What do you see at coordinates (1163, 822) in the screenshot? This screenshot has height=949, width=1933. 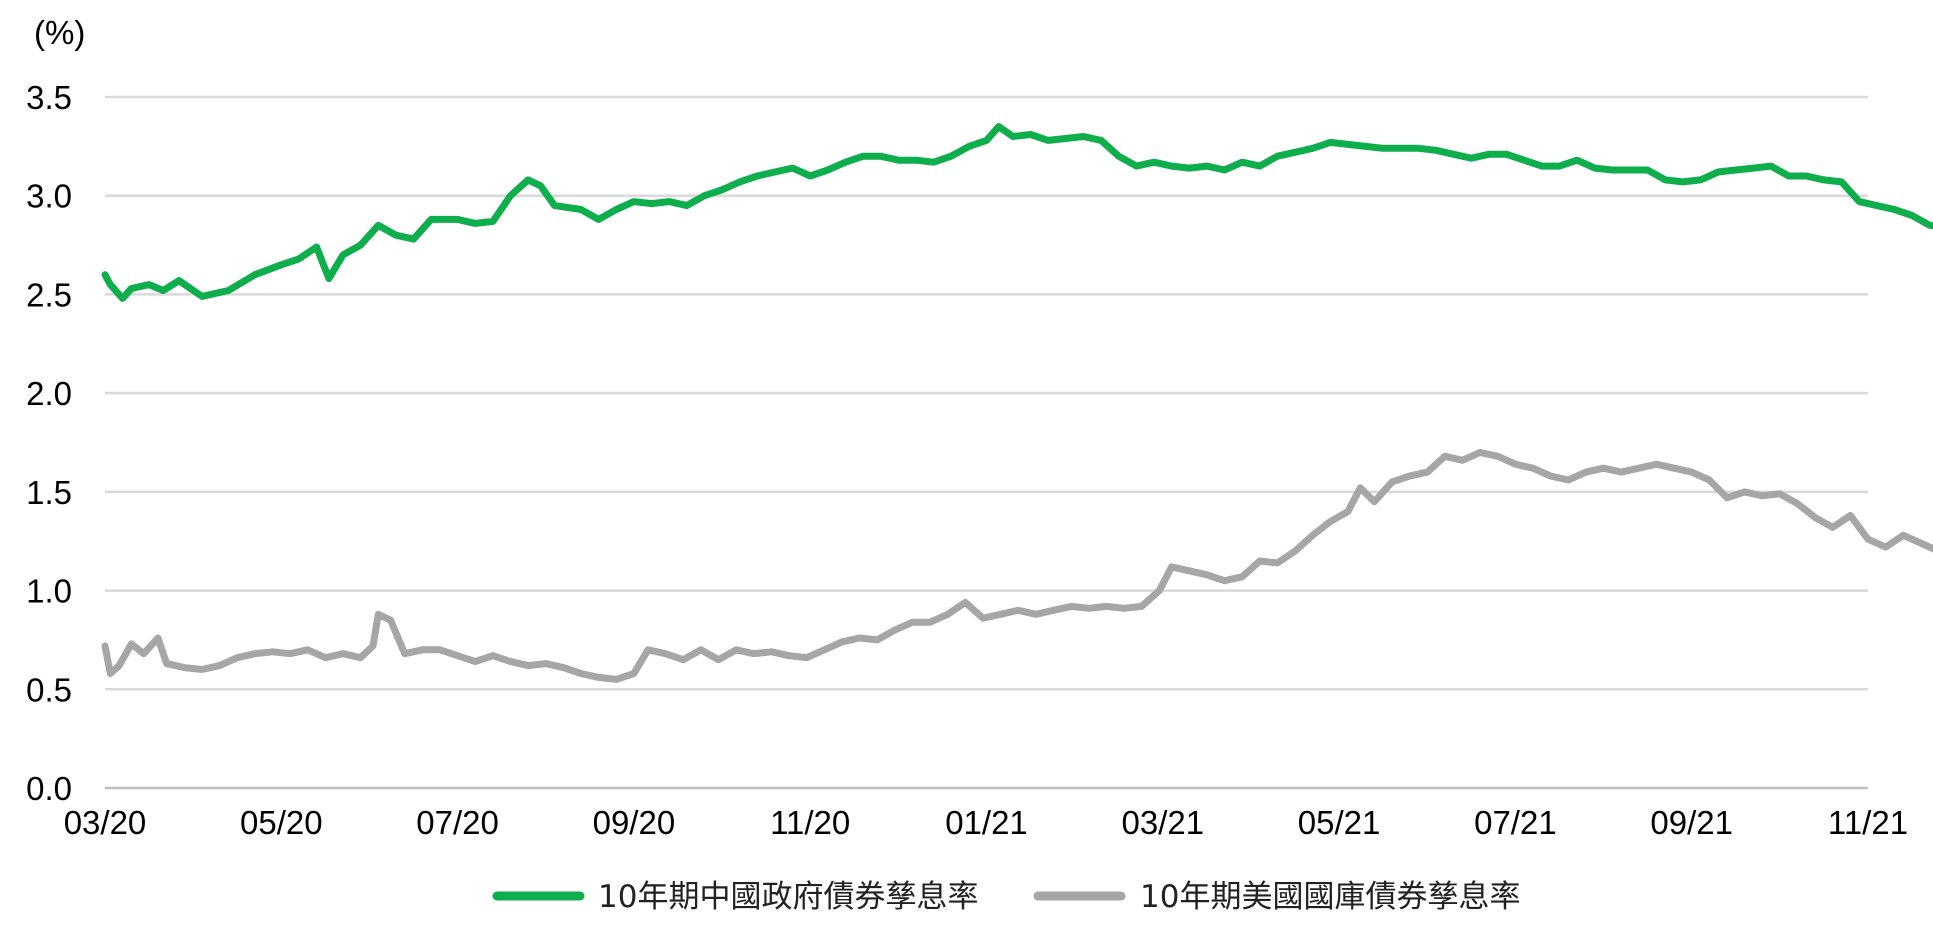 I see `x-tick-label: 03/21` at bounding box center [1163, 822].